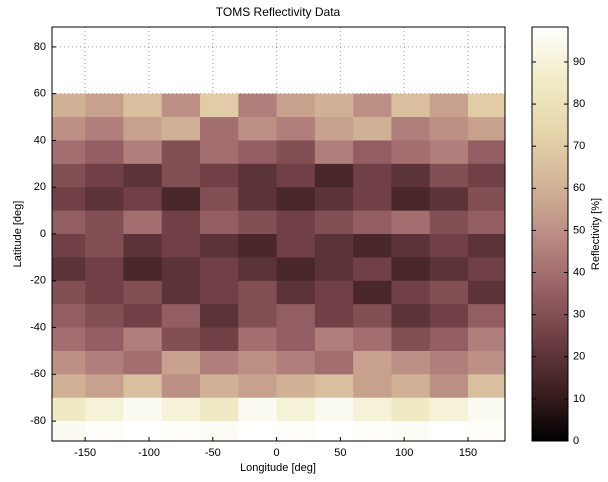  Describe the element at coordinates (40, 187) in the screenshot. I see `y-tick-label: 20` at that location.